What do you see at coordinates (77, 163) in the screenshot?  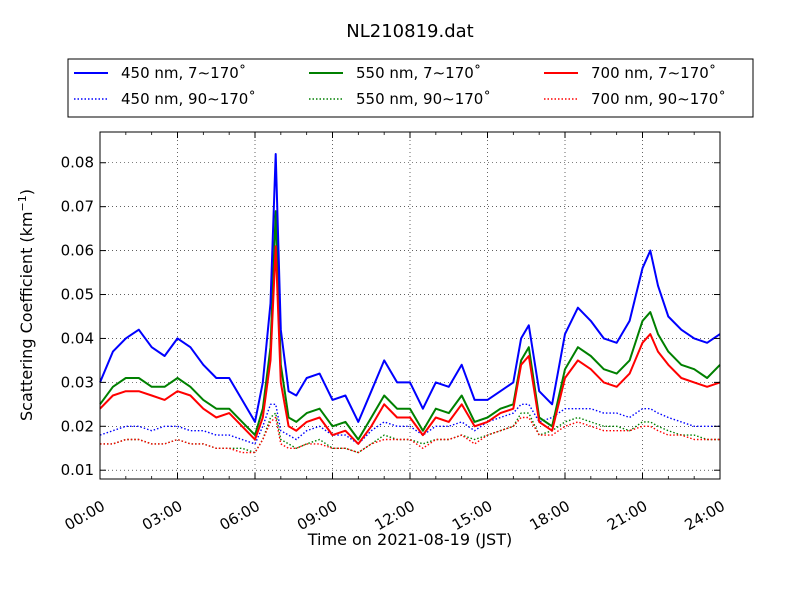 I see `y-tick-label: 0.08` at bounding box center [77, 163].